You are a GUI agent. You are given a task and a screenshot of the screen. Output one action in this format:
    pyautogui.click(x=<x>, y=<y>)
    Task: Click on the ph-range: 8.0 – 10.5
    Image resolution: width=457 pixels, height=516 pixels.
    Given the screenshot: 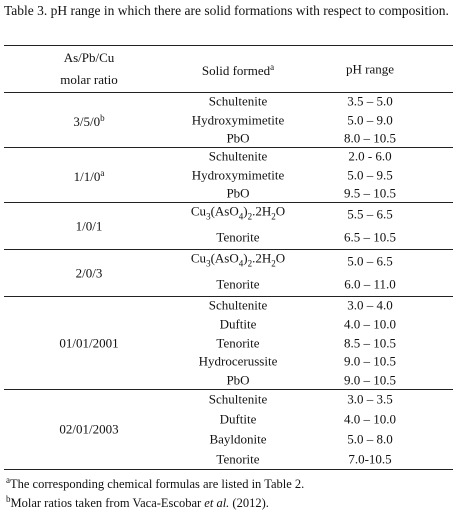 What is the action you would take?
    pyautogui.click(x=370, y=138)
    